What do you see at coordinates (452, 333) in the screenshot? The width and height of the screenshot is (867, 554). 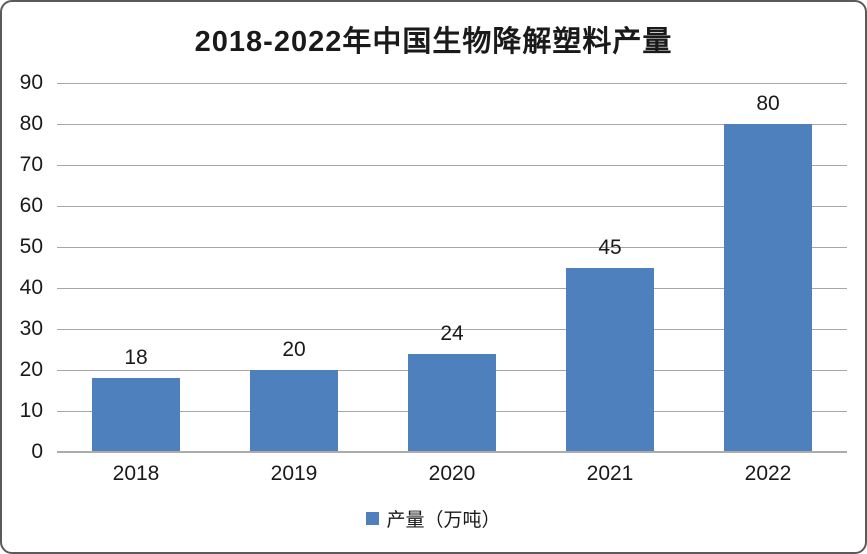 I see `bar-value-label: 24` at bounding box center [452, 333].